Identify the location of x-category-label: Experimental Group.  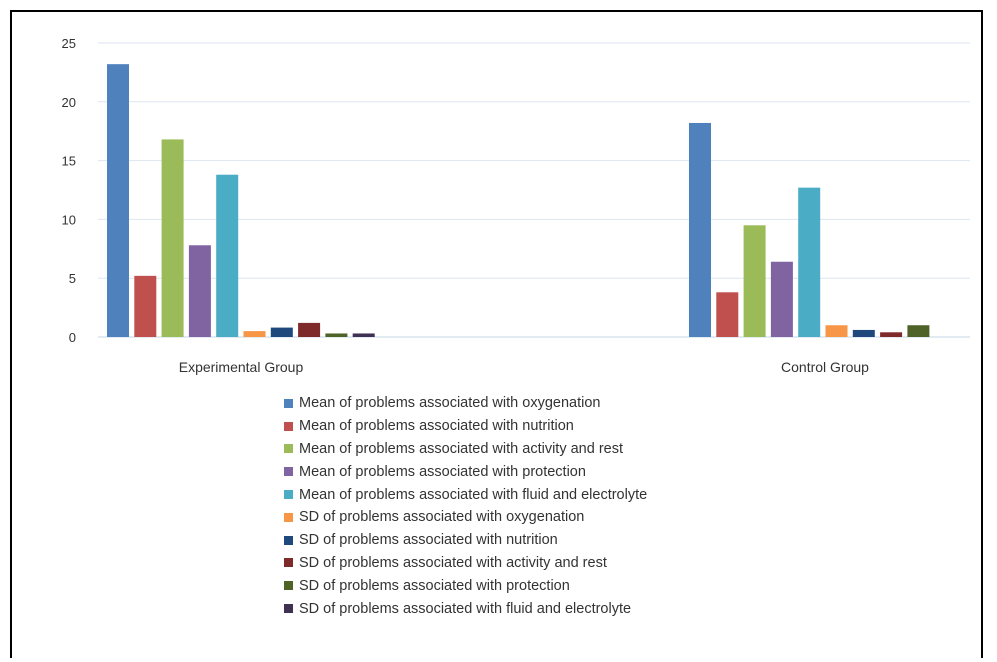
(241, 367).